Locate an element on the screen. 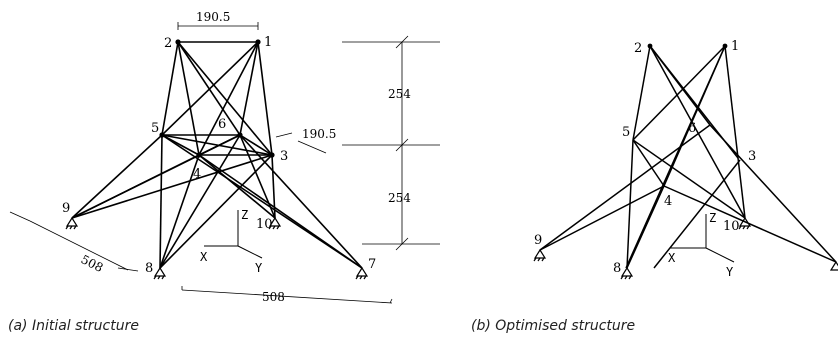 Image resolution: width=838 pixels, height=350 pixels. dim-lower-height: 254 is located at coordinates (399, 198).